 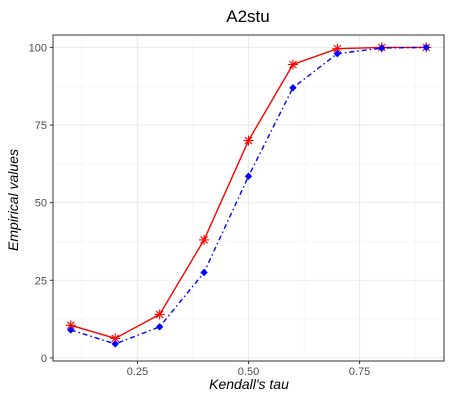 I want to click on x-tick-label: 0.50, so click(x=248, y=372).